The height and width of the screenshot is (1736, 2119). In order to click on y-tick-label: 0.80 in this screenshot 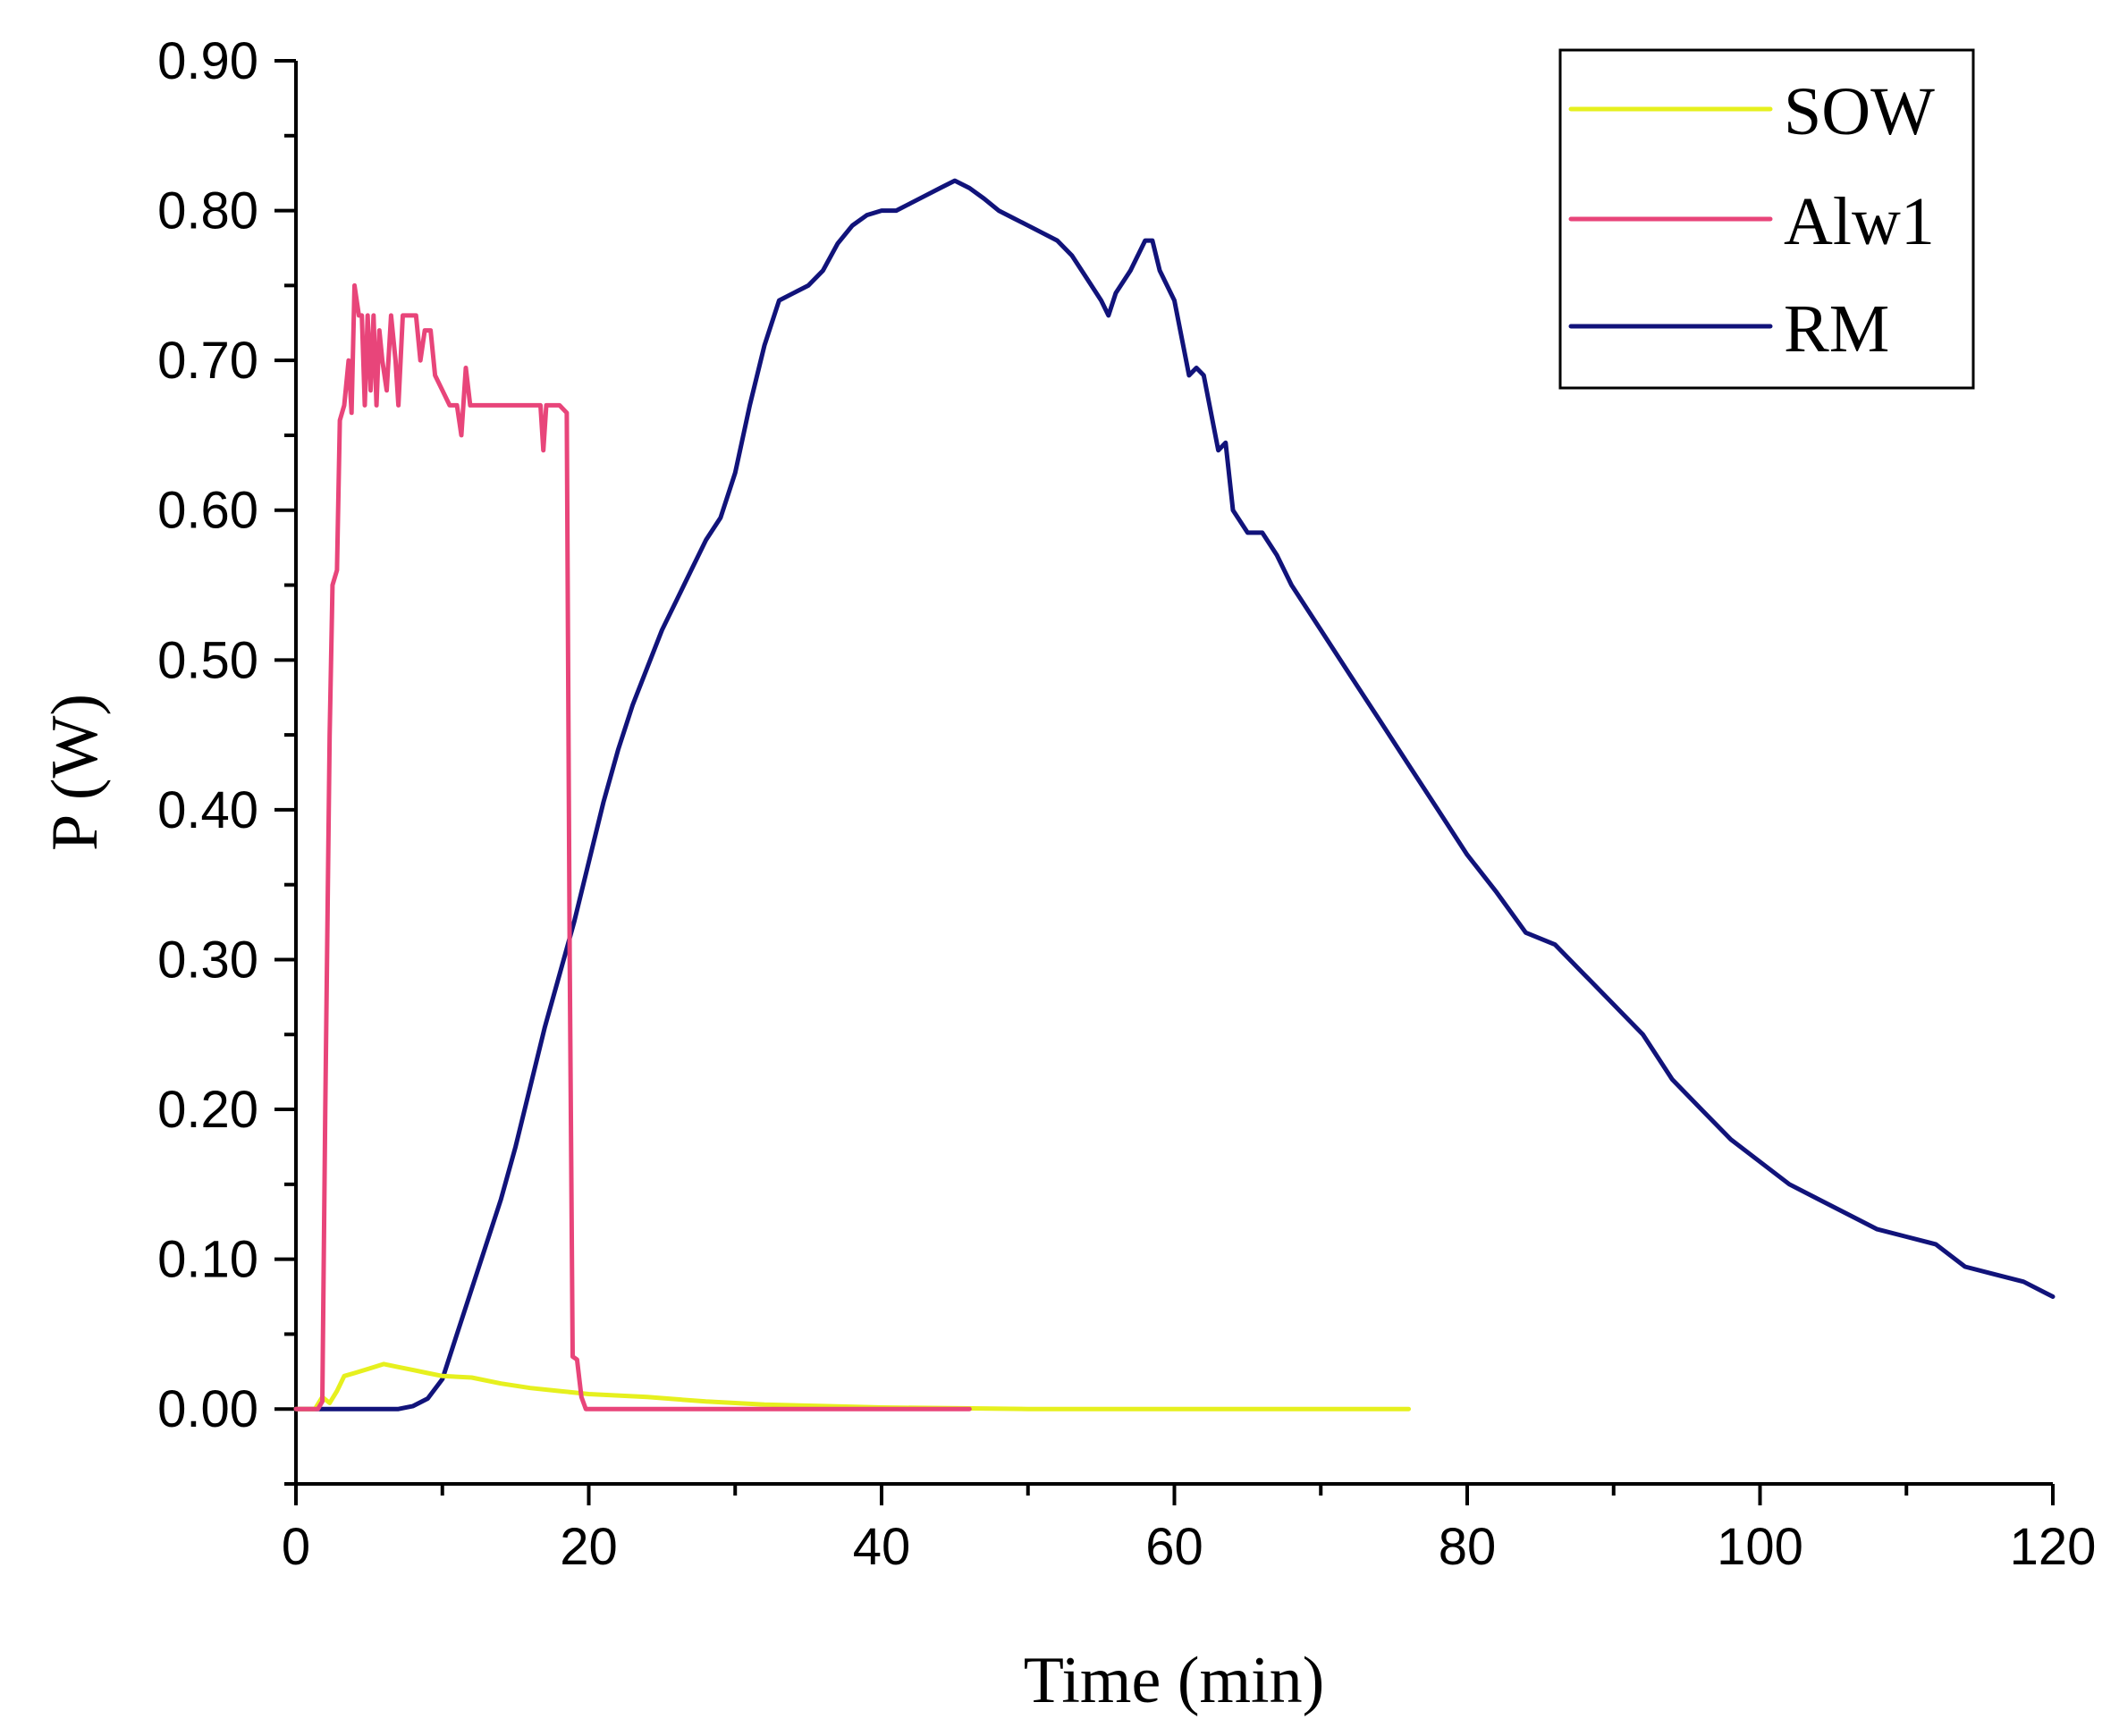, I will do `click(207, 211)`.